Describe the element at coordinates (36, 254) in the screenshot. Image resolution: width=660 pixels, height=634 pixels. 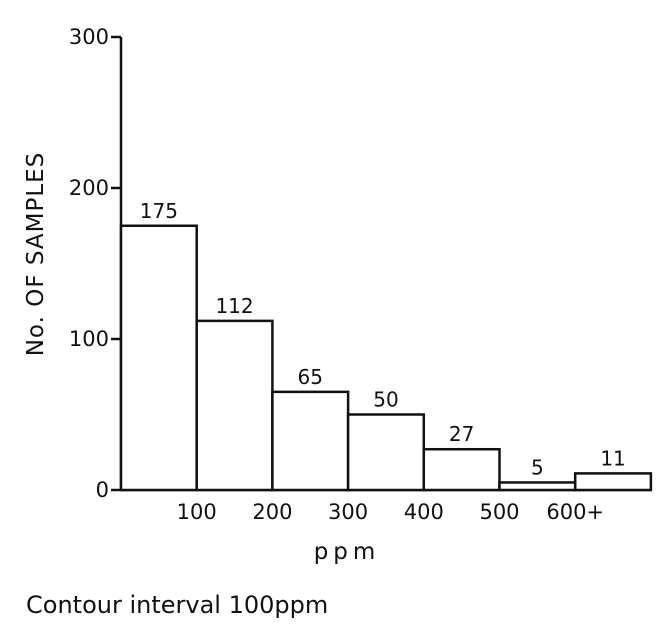
I see `y-axis-title: No. OF SAMPLES` at that location.